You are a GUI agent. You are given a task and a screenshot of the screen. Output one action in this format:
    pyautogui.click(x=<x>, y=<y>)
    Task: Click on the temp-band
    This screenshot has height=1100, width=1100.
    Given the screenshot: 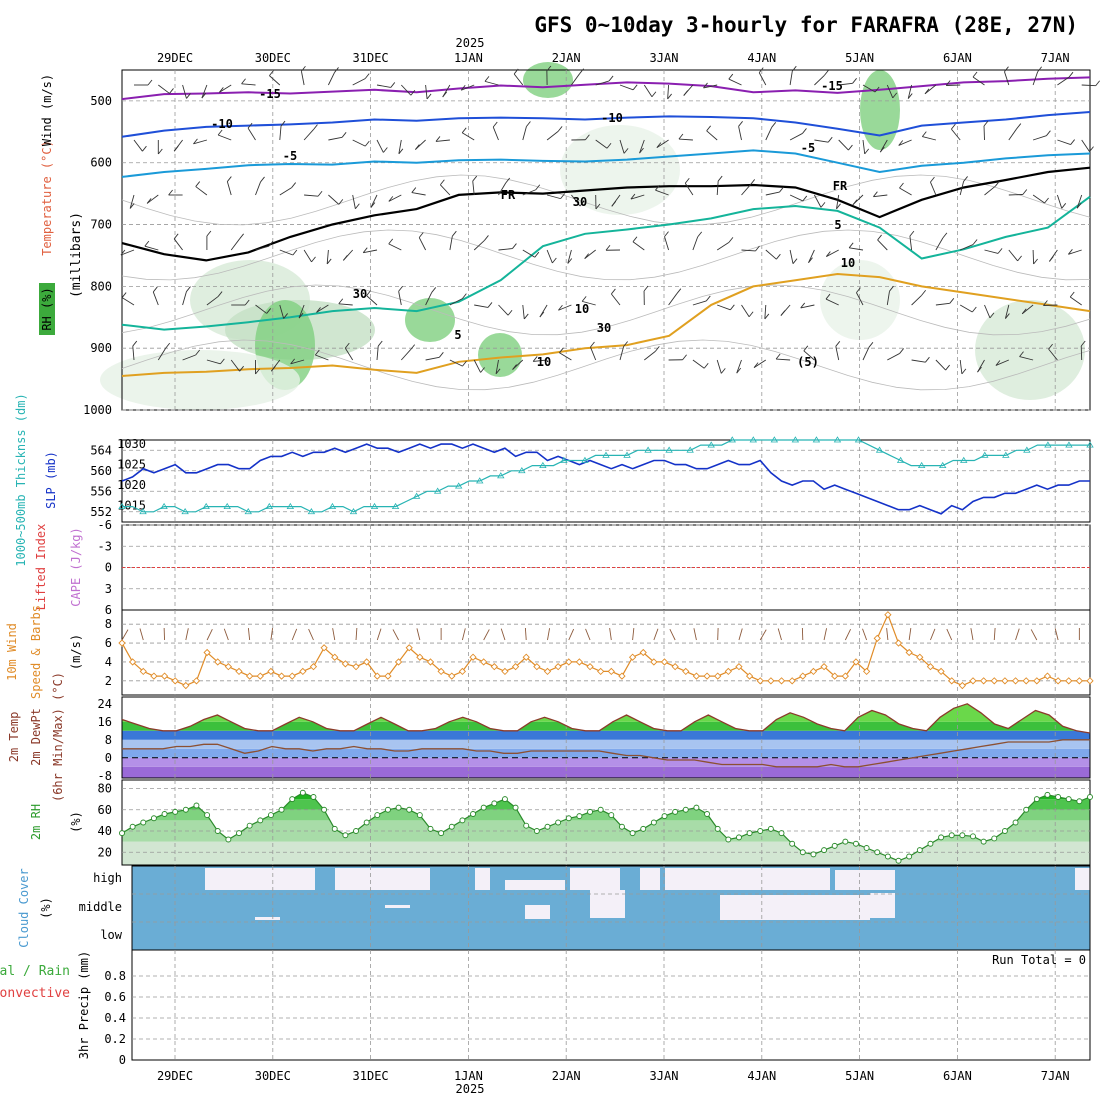 What is the action you would take?
    pyautogui.click(x=606, y=735)
    